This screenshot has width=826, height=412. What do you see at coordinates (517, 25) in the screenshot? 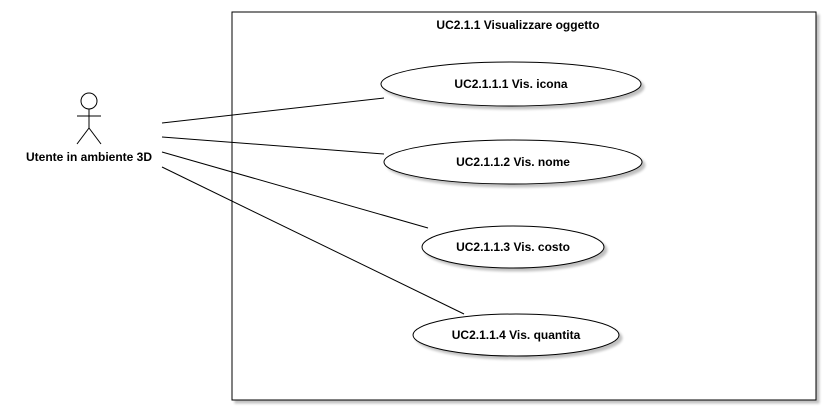
I see `system-title: UC2.1.1 Visualizzare oggetto` at bounding box center [517, 25].